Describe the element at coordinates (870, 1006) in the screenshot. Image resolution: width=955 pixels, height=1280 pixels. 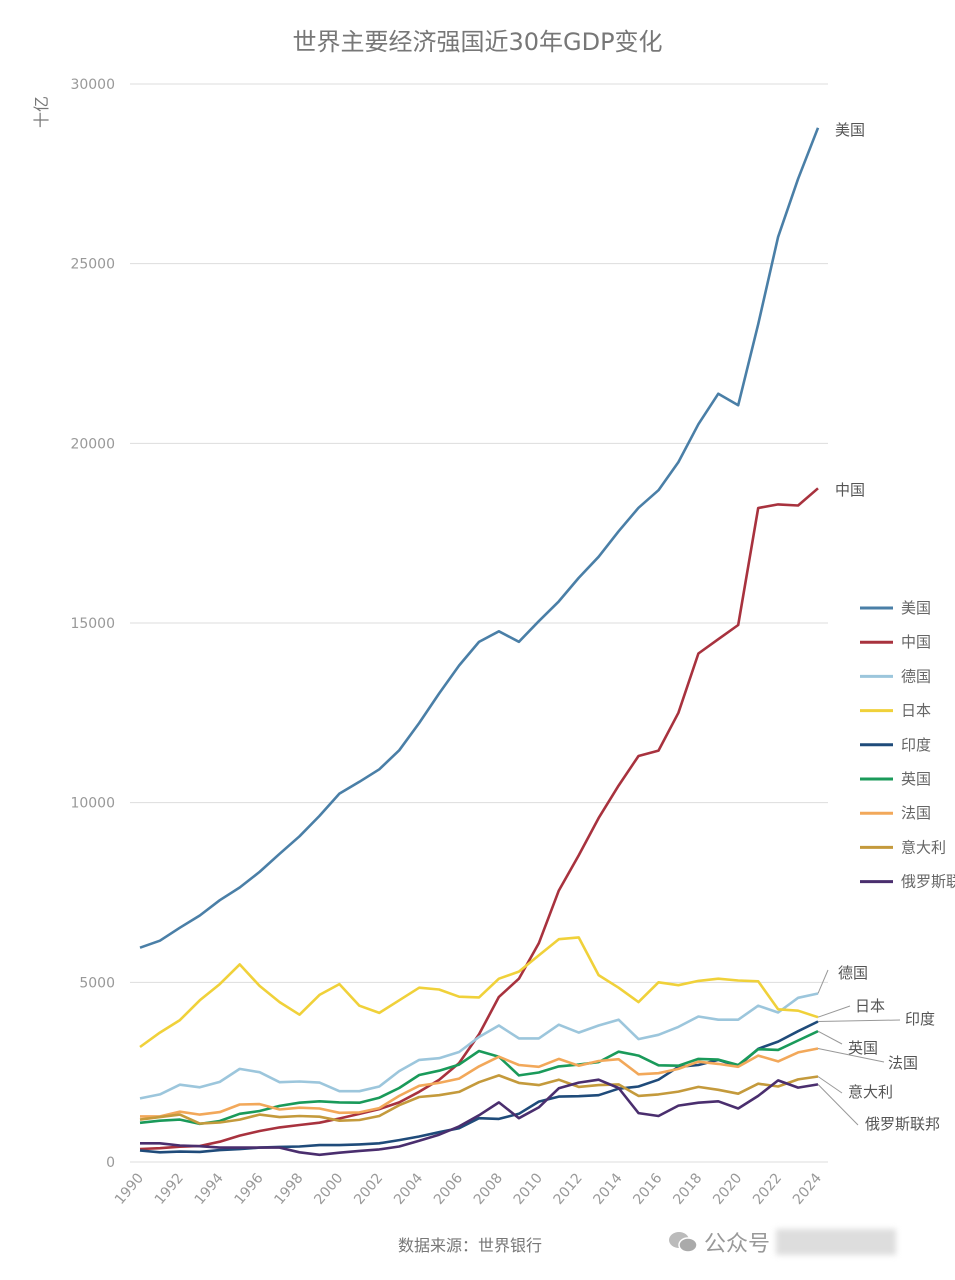
I see `end-label: 日本` at that location.